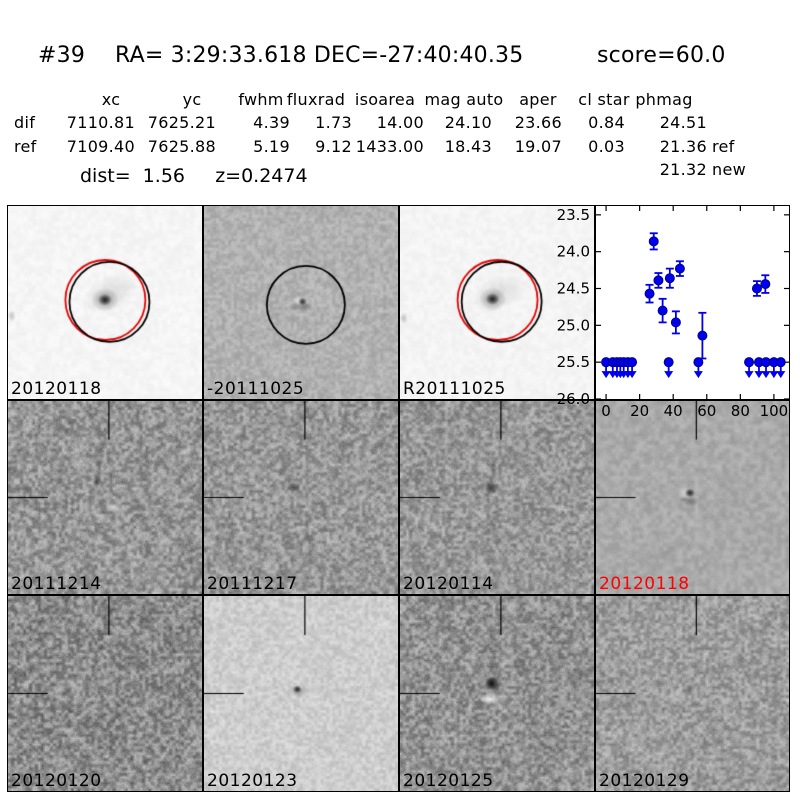  I want to click on cutout-panel-20120125: 20120125, so click(497, 693).